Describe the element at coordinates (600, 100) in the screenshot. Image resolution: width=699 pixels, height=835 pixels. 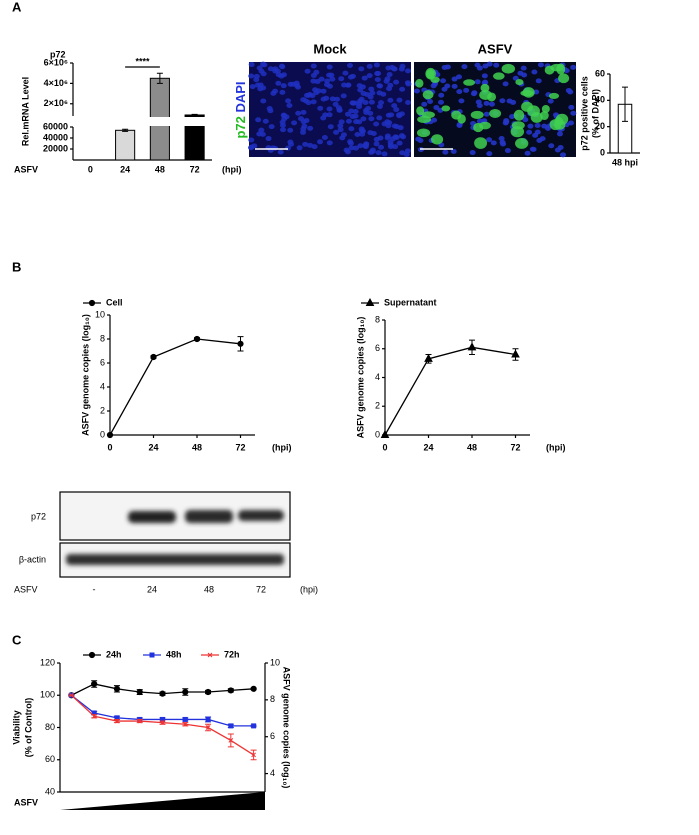
I see `y-tick-label: 40` at that location.